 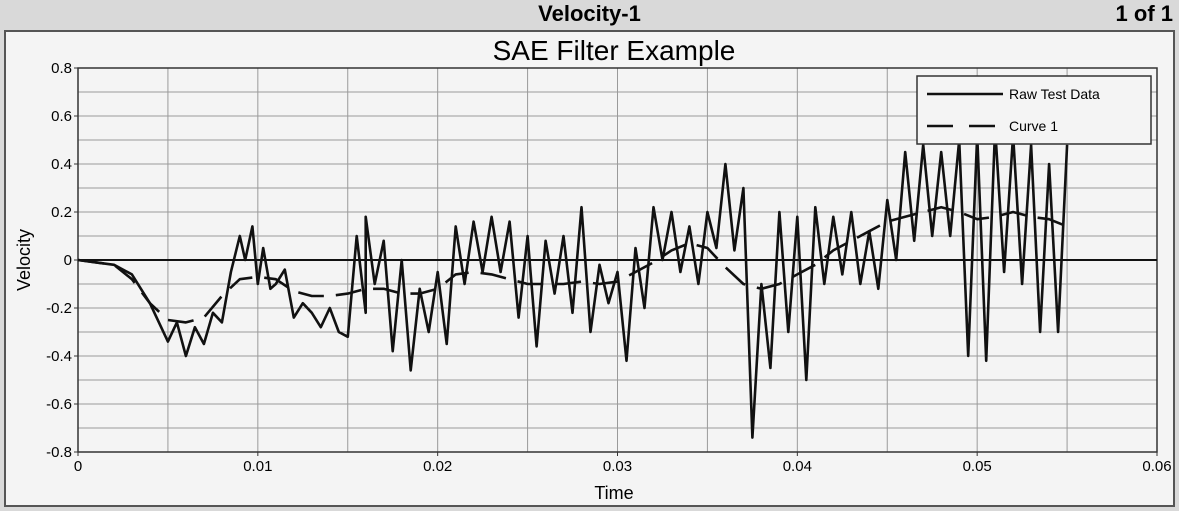 I want to click on y-tick-label: -0.6, so click(x=59, y=404).